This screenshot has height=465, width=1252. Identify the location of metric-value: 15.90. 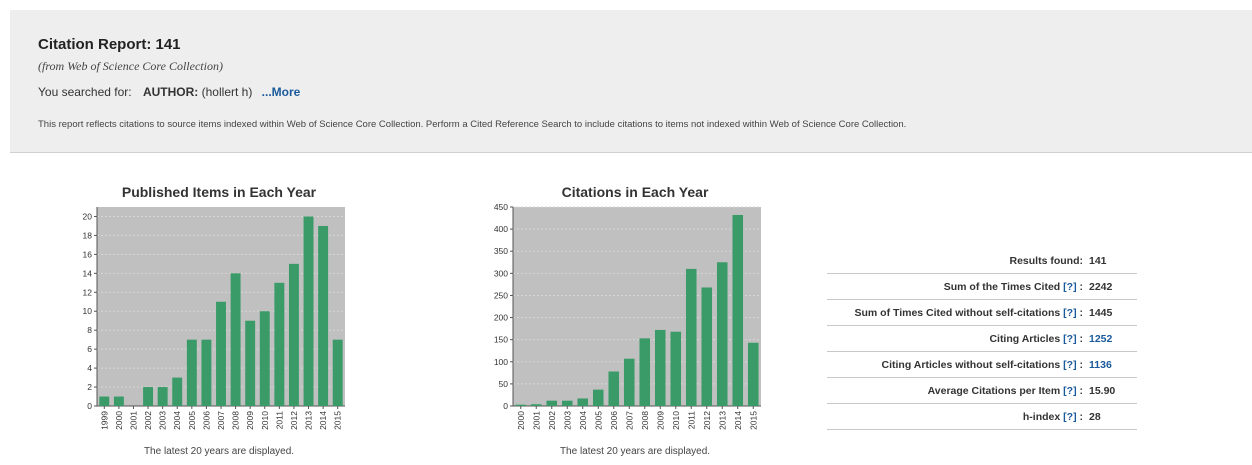
(1102, 391).